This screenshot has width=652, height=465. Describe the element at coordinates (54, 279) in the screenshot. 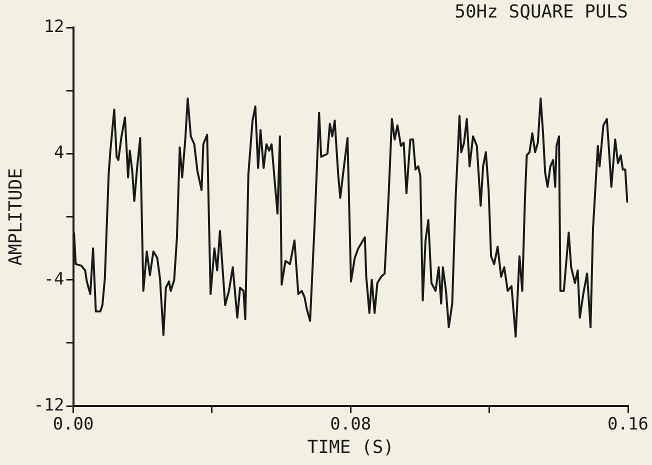

I see `y-tick-label: -4` at that location.